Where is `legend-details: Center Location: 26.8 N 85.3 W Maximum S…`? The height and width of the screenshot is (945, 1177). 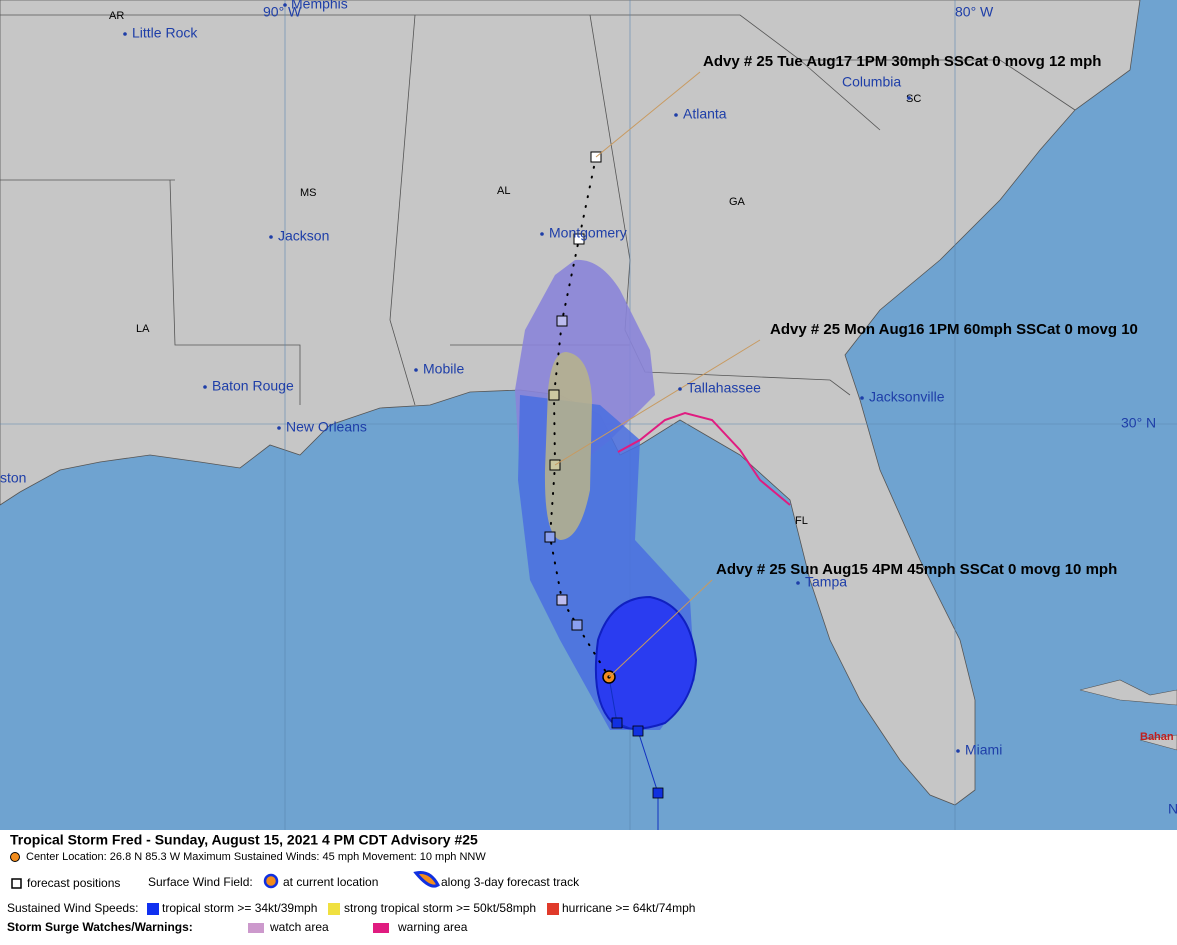
legend-details: Center Location: 26.8 N 85.3 W Maximum S… is located at coordinates (256, 857).